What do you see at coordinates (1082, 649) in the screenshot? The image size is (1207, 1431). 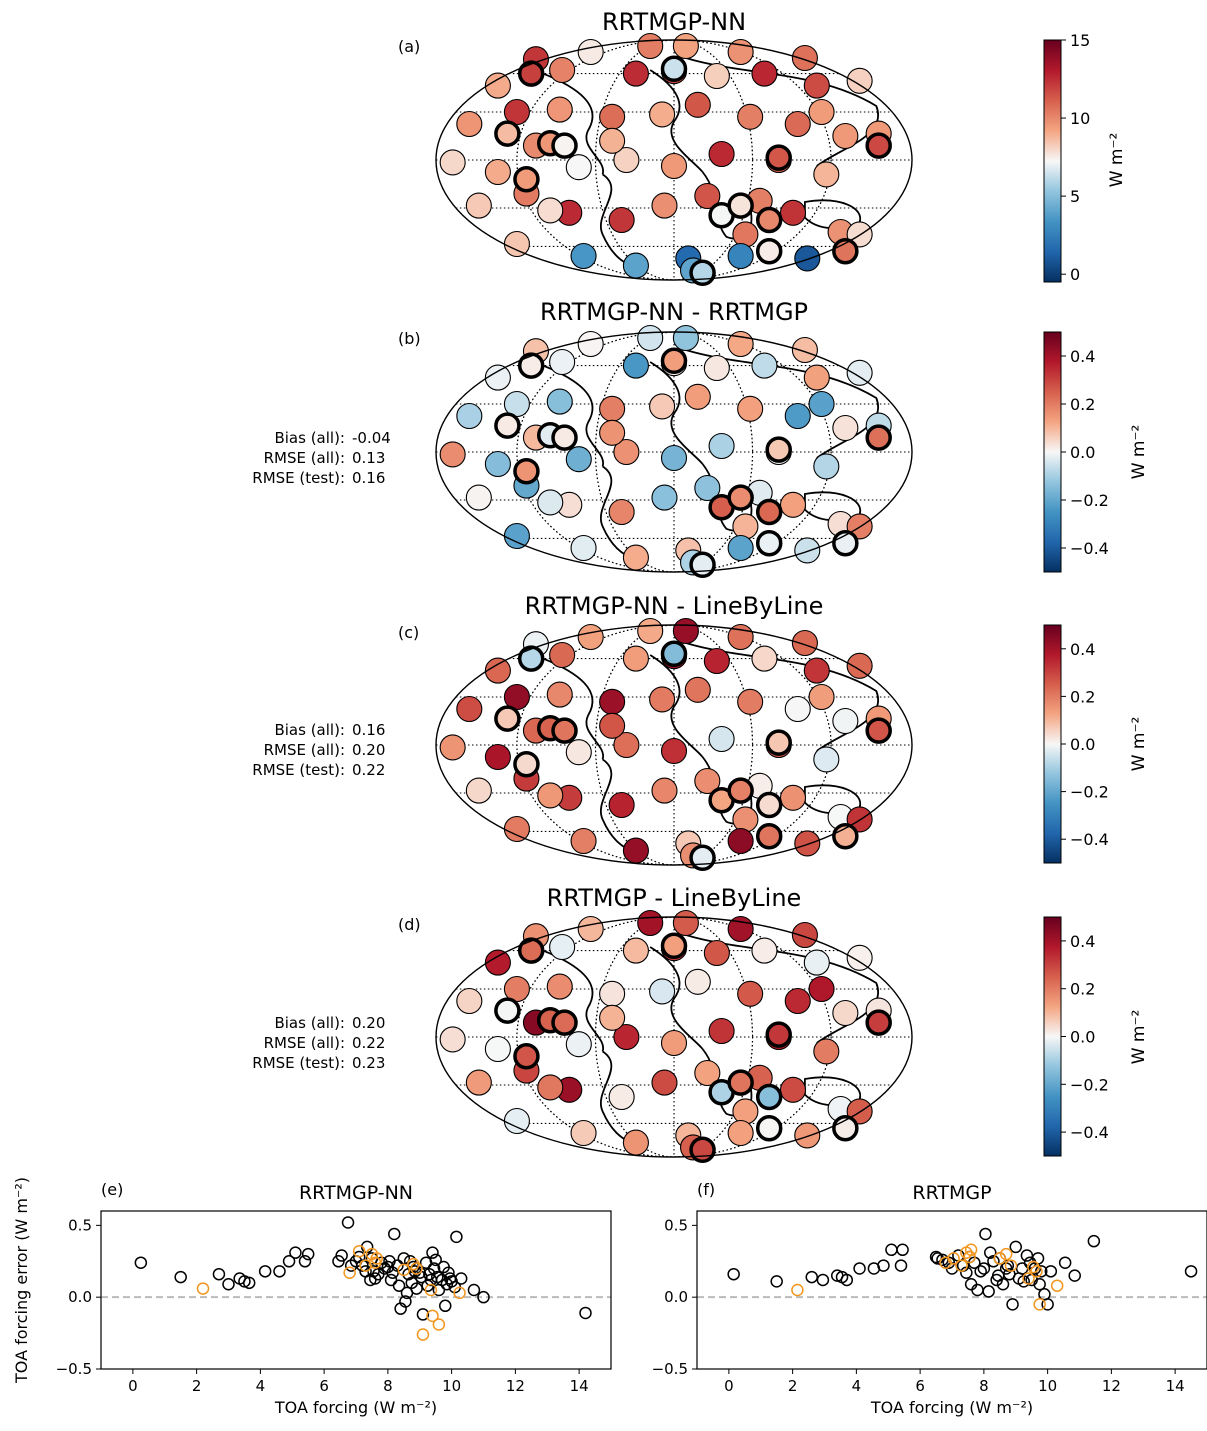 I see `colorbar-tick-label: 0.4` at bounding box center [1082, 649].